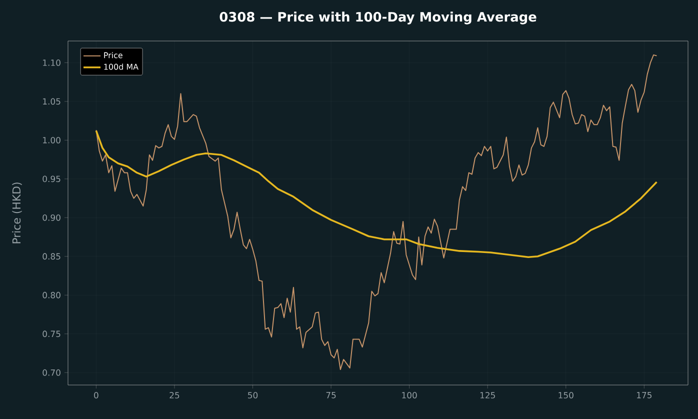 This screenshot has width=698, height=419. What do you see at coordinates (566, 395) in the screenshot?
I see `x-tick-label: 150` at bounding box center [566, 395].